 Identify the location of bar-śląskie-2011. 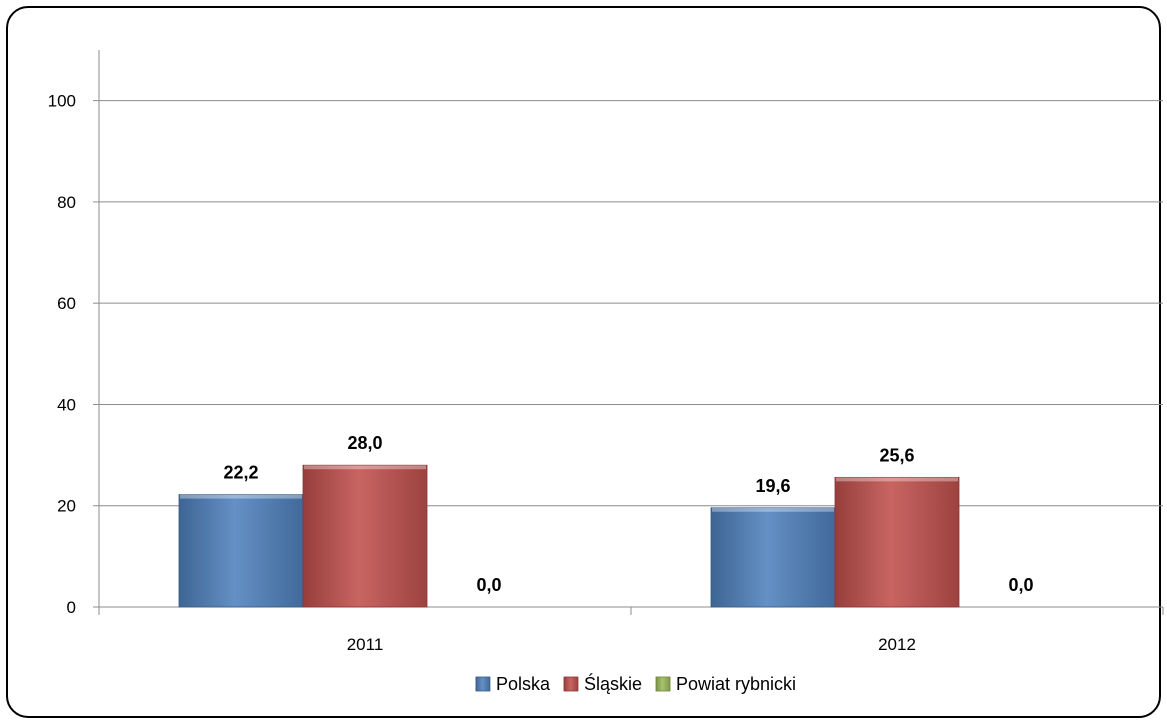
(365, 536).